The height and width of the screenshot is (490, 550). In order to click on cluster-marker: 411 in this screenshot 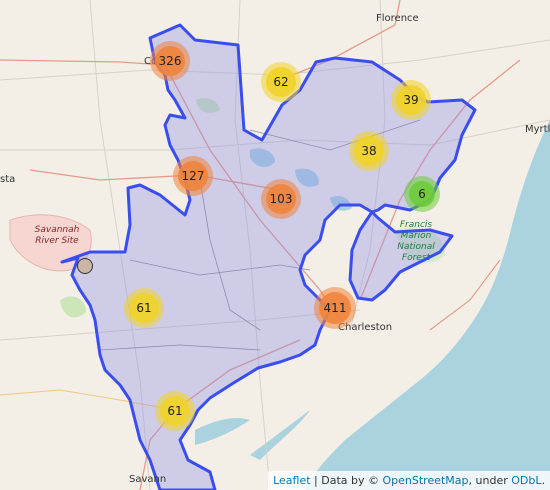, I will do `click(335, 308)`.